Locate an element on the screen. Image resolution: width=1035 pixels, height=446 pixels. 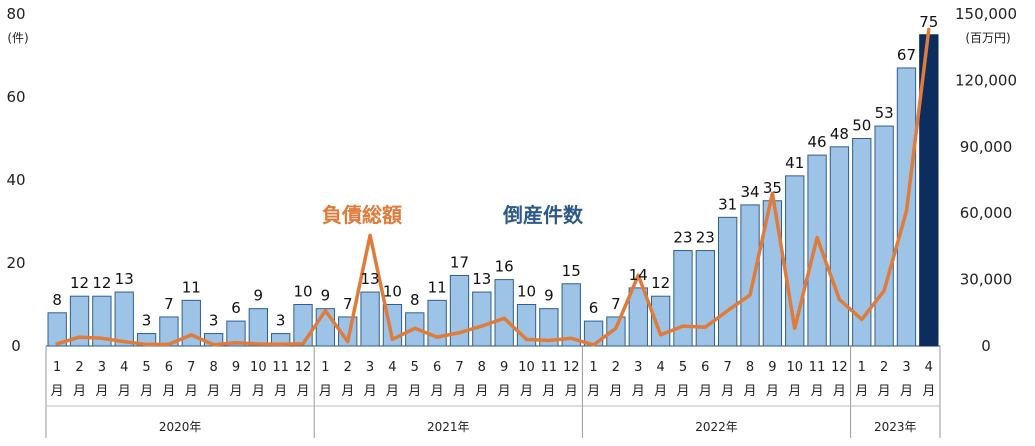
bar-data-label: 53 is located at coordinates (884, 113).